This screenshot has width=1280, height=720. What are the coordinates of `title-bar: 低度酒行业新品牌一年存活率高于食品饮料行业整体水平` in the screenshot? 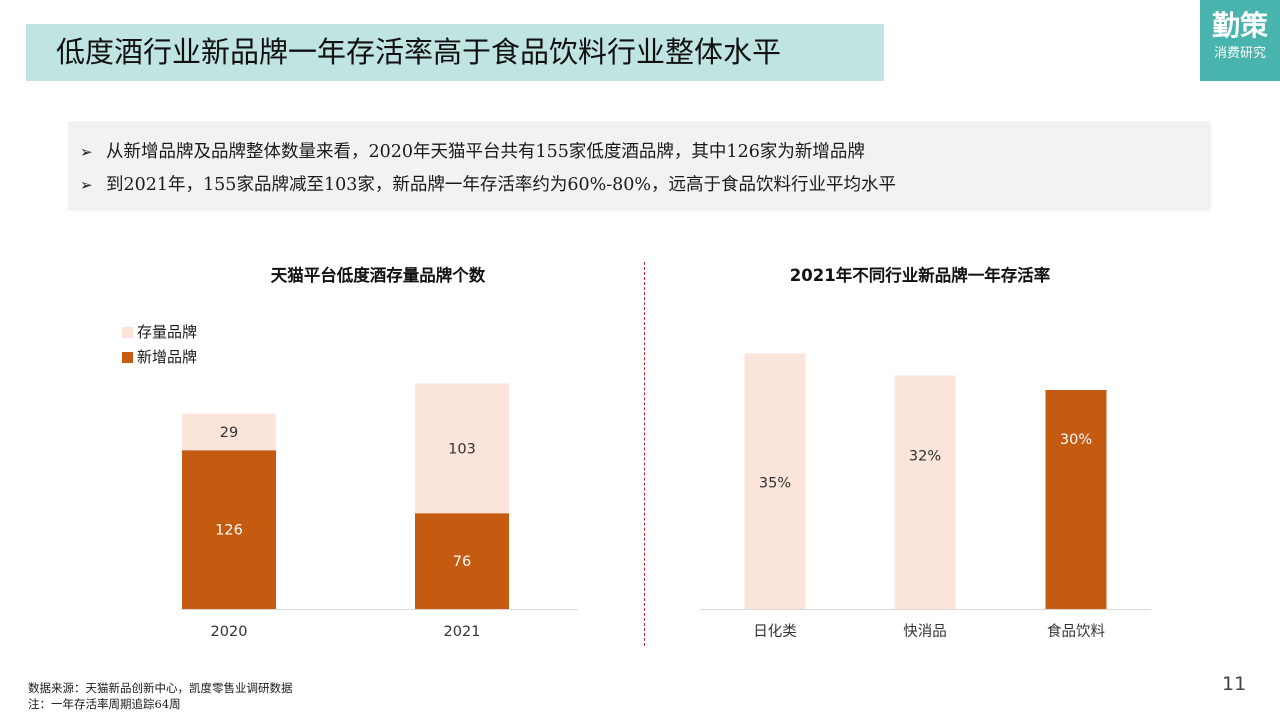 It's located at (455, 52).